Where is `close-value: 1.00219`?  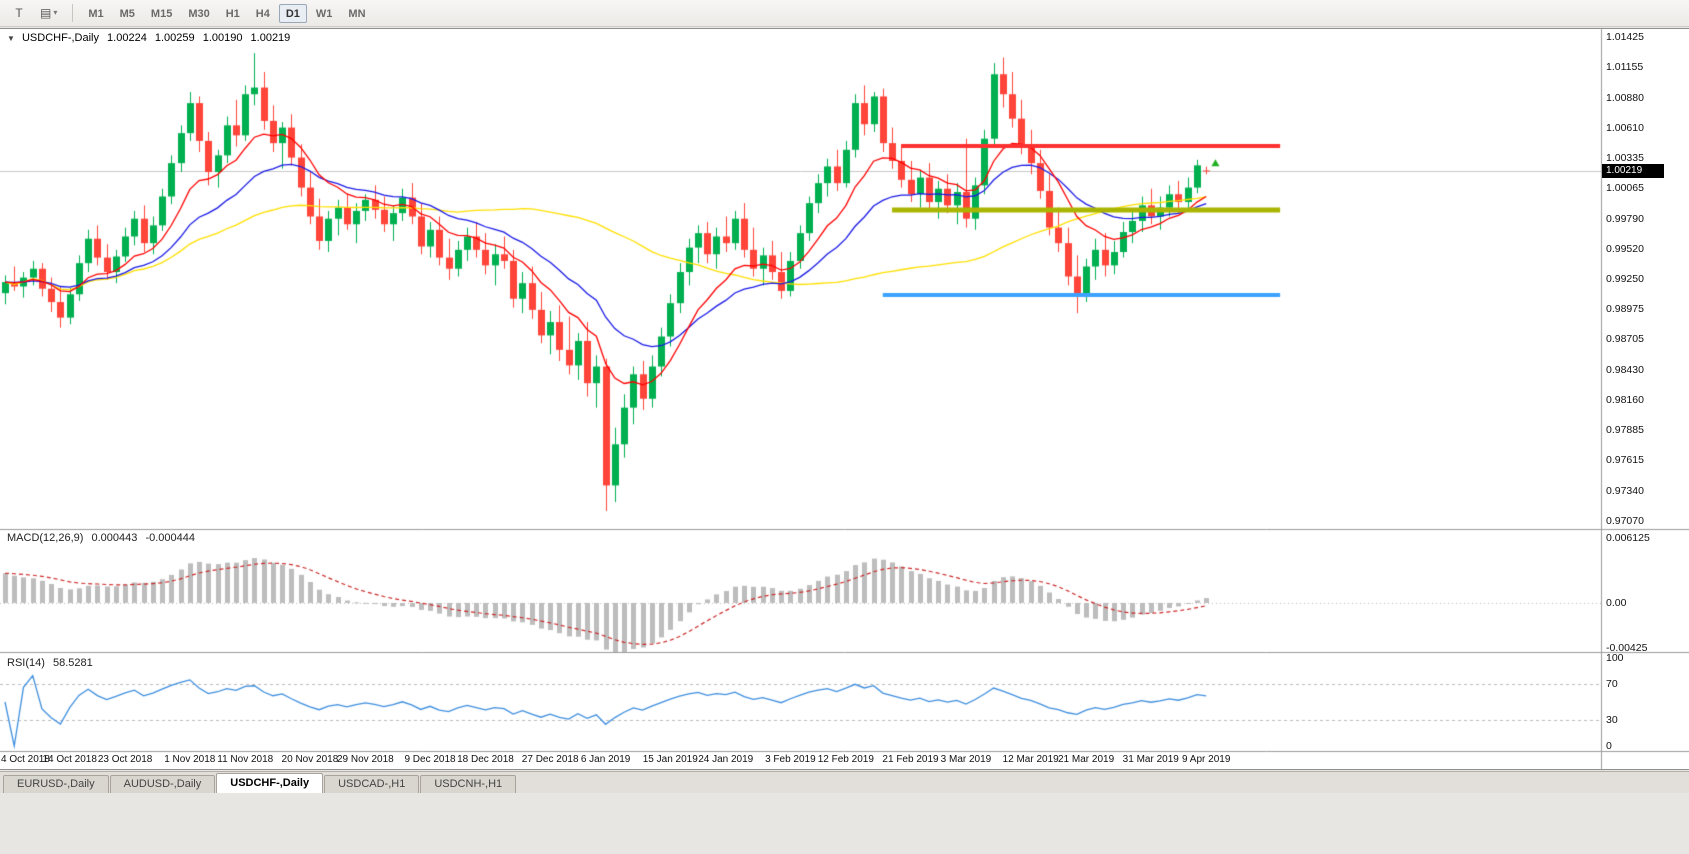
close-value: 1.00219 is located at coordinates (270, 38).